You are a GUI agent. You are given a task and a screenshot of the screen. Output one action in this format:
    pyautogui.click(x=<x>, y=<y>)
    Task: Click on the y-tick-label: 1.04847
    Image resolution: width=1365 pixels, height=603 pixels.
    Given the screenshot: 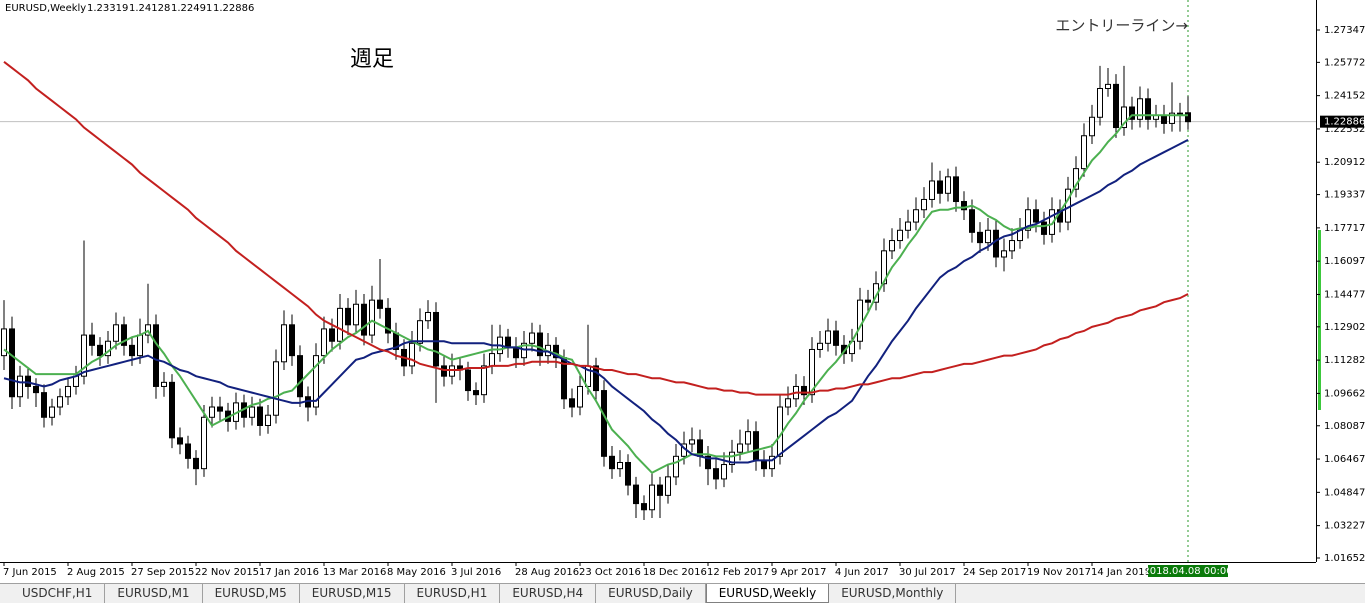 What is the action you would take?
    pyautogui.click(x=1344, y=492)
    